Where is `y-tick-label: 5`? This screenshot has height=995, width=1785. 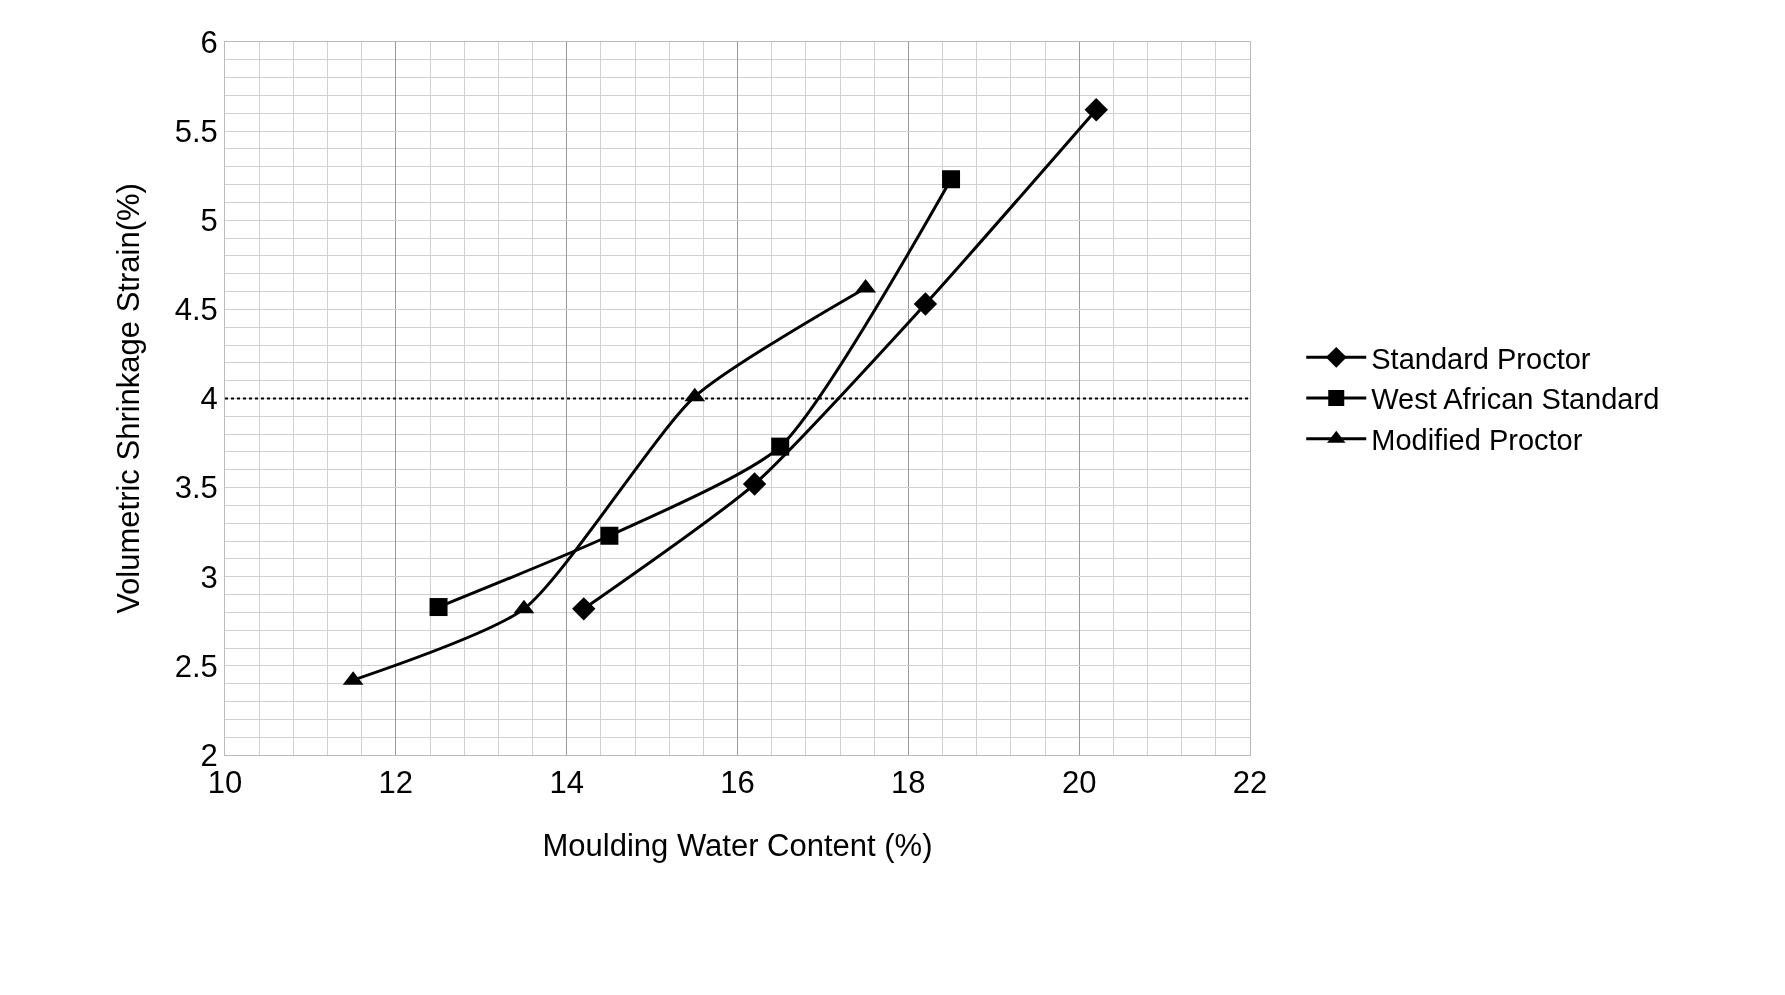
y-tick-label: 5 is located at coordinates (209, 221).